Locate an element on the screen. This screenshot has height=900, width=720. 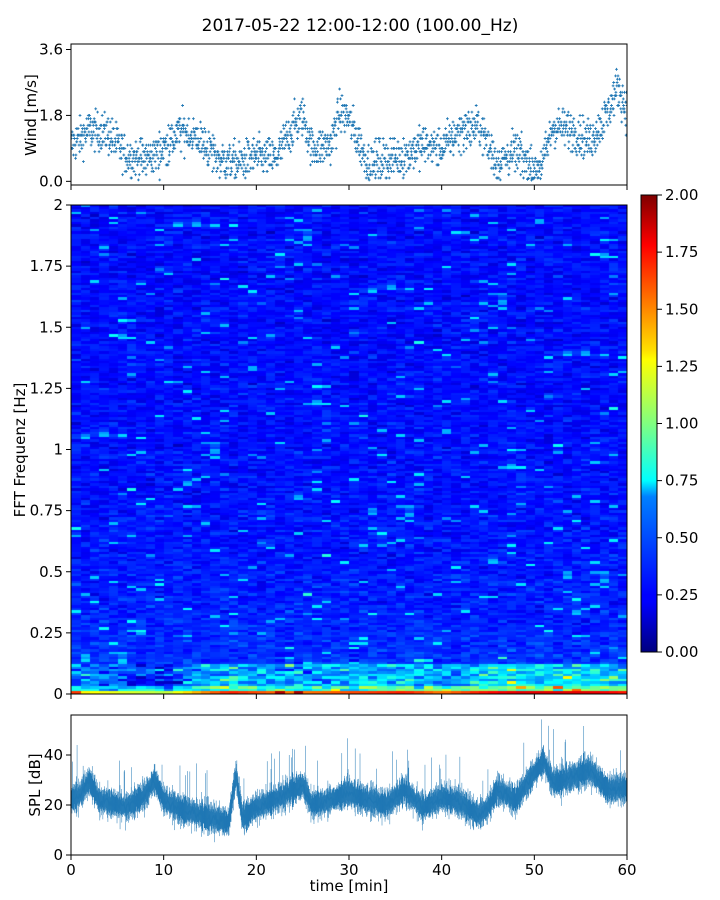
colorbar-tick-label: 0.50 is located at coordinates (681, 538).